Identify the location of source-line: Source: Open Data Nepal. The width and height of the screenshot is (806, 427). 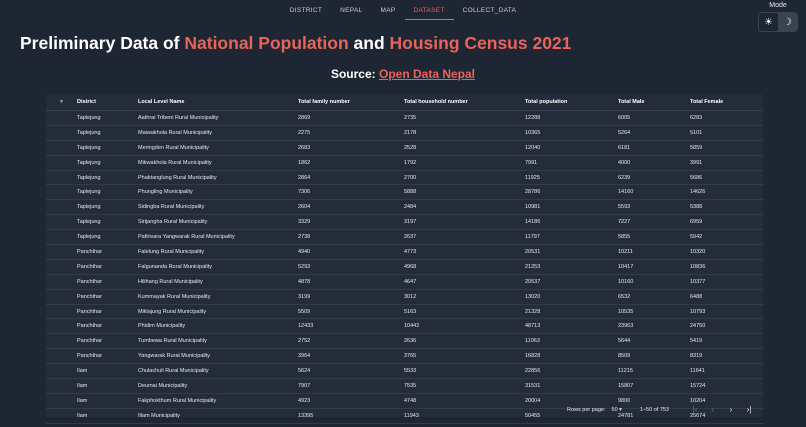
(403, 74).